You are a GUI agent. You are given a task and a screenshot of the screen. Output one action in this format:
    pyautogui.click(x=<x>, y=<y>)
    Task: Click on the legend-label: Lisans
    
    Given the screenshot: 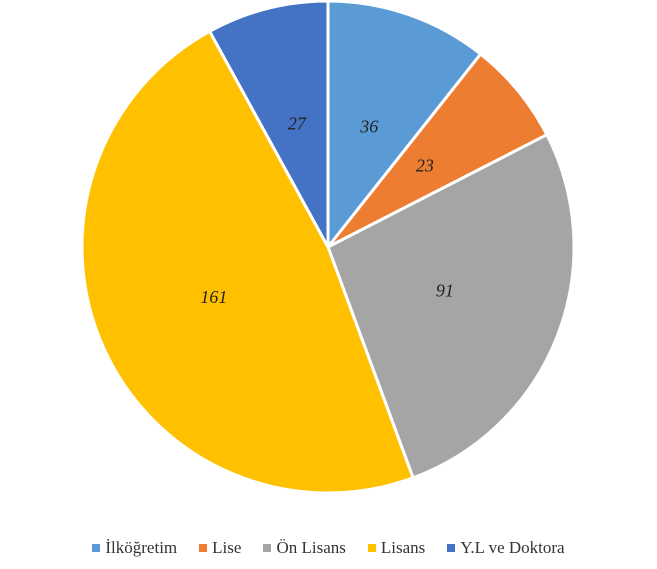 What is the action you would take?
    pyautogui.click(x=403, y=547)
    